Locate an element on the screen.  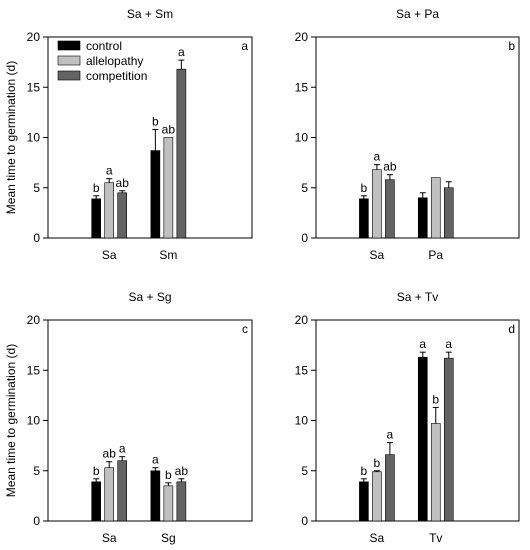
panel-letter: a is located at coordinates (244, 46).